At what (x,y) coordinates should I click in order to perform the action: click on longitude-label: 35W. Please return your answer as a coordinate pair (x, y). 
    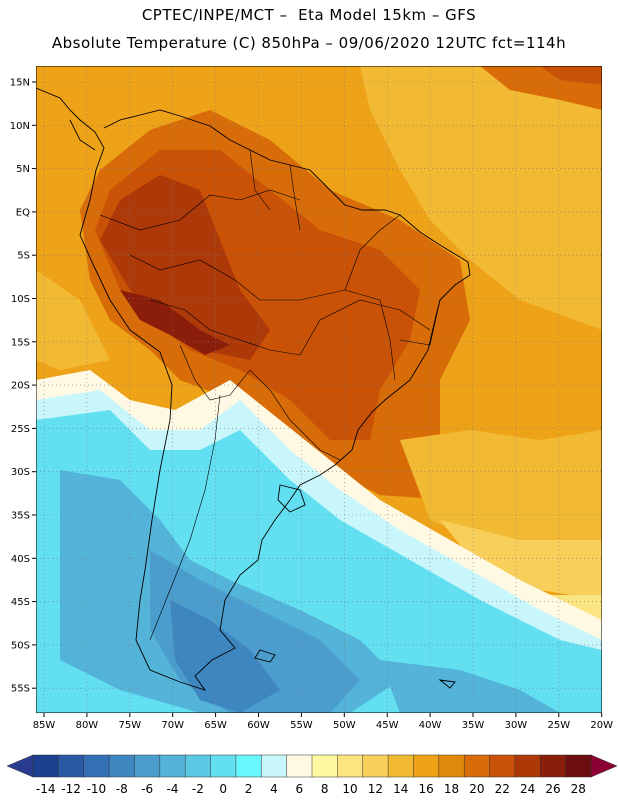
    Looking at the image, I should click on (473, 725).